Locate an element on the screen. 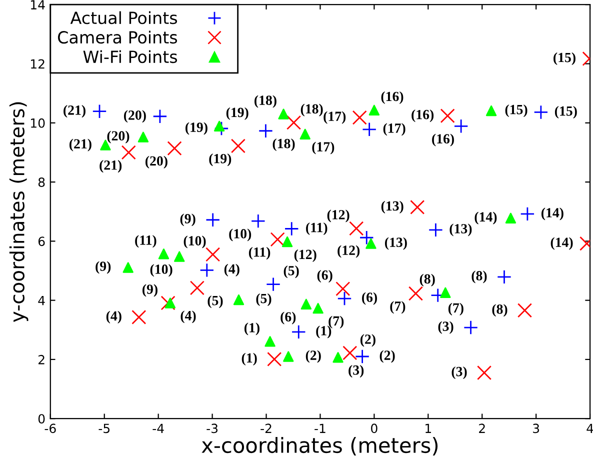 The image size is (593, 460). y-tick-label: 2 is located at coordinates (41, 359).